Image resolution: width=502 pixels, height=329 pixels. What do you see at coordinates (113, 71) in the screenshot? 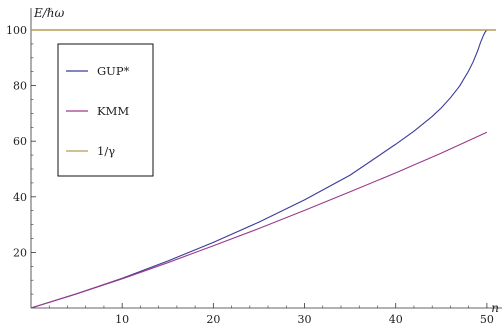
I see `legend-label: GUP*` at bounding box center [113, 71].